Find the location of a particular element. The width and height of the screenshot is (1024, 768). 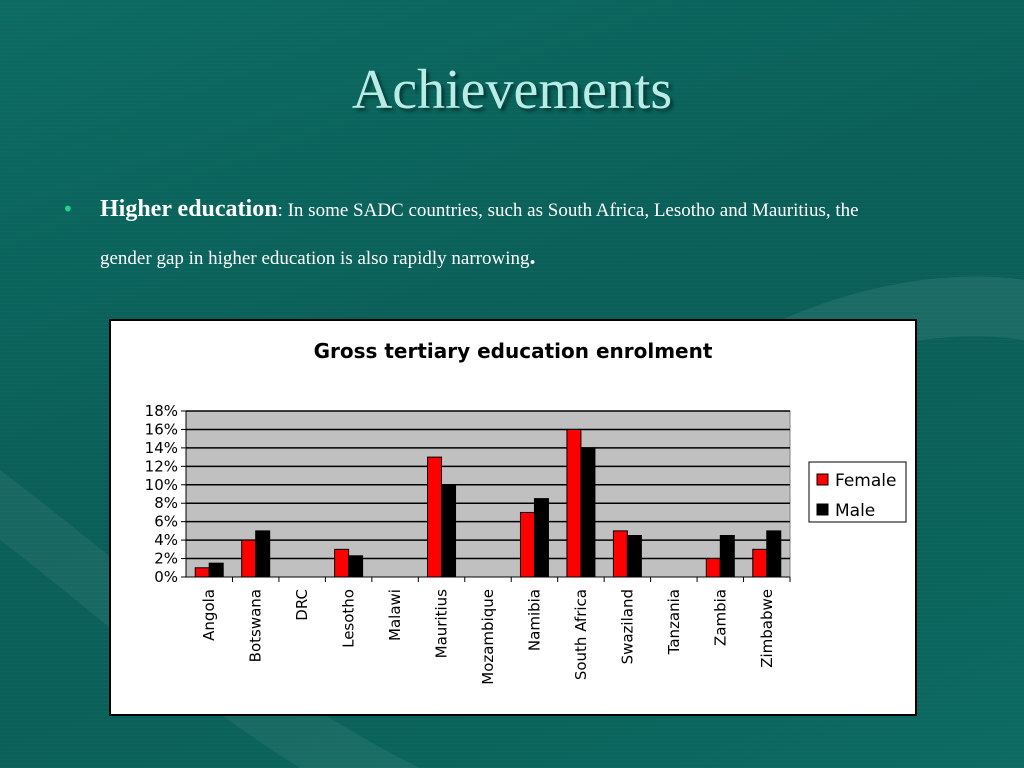

y-tick-label: 2% is located at coordinates (166, 559).